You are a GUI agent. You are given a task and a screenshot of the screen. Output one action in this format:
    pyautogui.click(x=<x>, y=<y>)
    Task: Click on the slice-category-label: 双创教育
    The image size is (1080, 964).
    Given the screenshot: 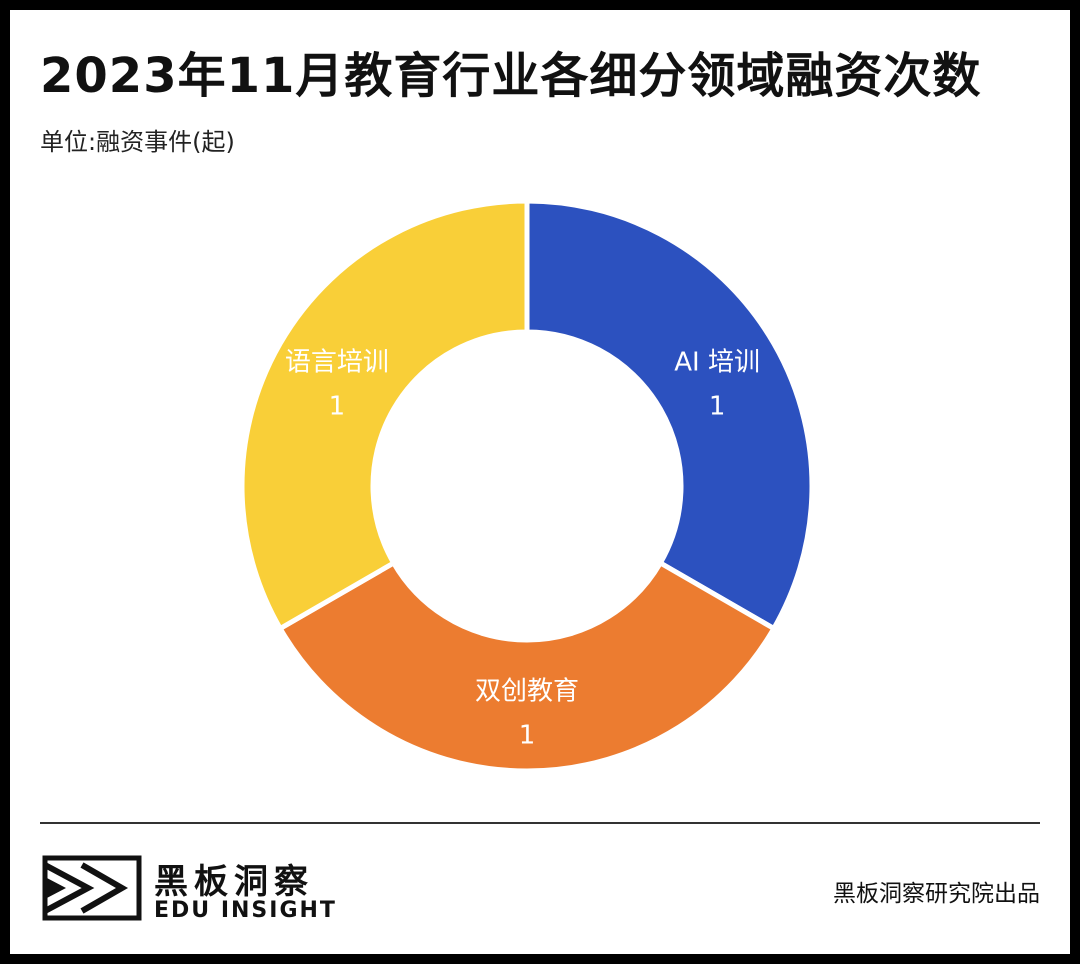 What is the action you would take?
    pyautogui.click(x=527, y=692)
    